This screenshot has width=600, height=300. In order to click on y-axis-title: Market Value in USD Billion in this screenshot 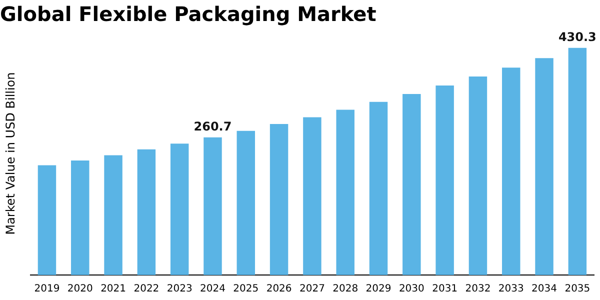, I will do `click(10, 153)`.